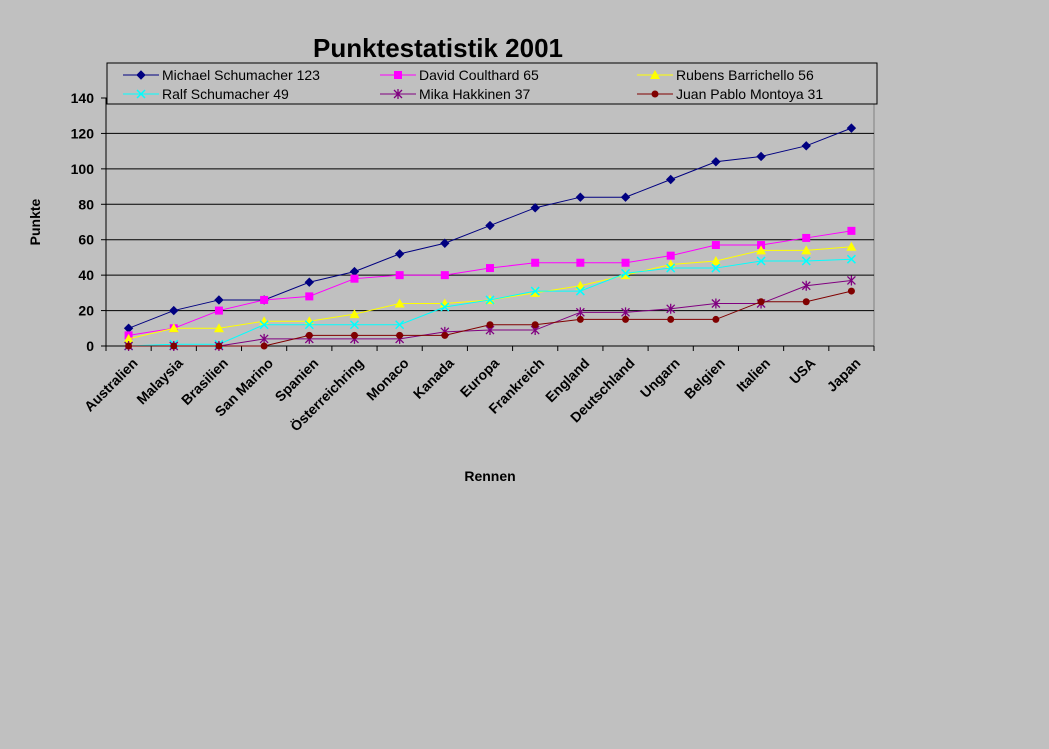 This screenshot has height=749, width=1049. What do you see at coordinates (438, 48) in the screenshot?
I see `chart-title: Punktestatistik 2001` at bounding box center [438, 48].